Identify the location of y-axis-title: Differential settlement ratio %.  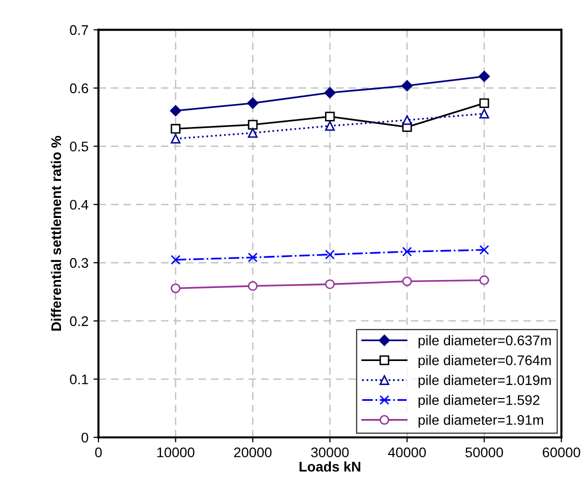
(56, 233).